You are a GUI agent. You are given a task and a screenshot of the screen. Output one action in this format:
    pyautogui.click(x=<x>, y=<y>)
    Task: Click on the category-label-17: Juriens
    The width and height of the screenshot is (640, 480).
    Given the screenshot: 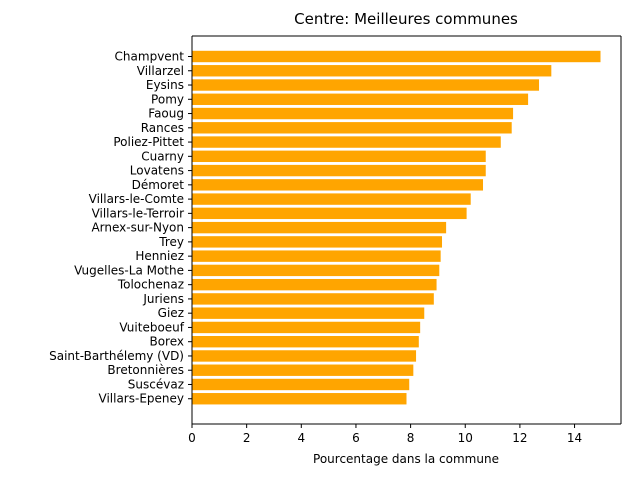 What is the action you would take?
    pyautogui.click(x=163, y=299)
    